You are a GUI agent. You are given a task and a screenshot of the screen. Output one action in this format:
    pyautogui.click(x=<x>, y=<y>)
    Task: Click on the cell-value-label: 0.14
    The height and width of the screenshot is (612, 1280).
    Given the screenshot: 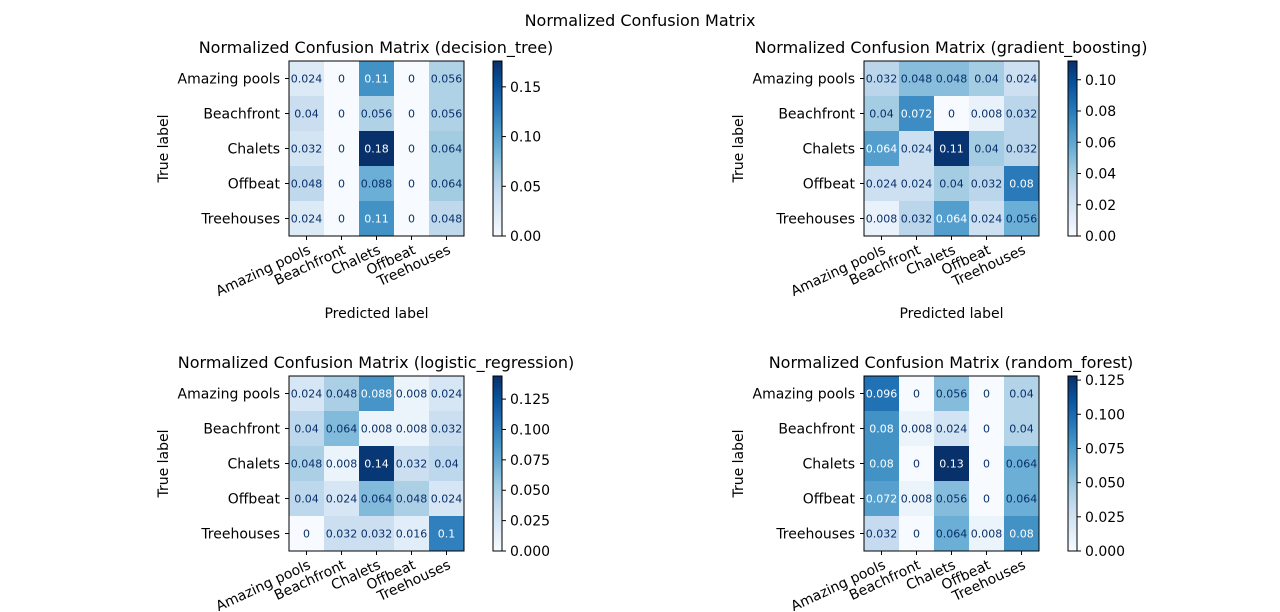 What is the action you would take?
    pyautogui.click(x=376, y=464)
    